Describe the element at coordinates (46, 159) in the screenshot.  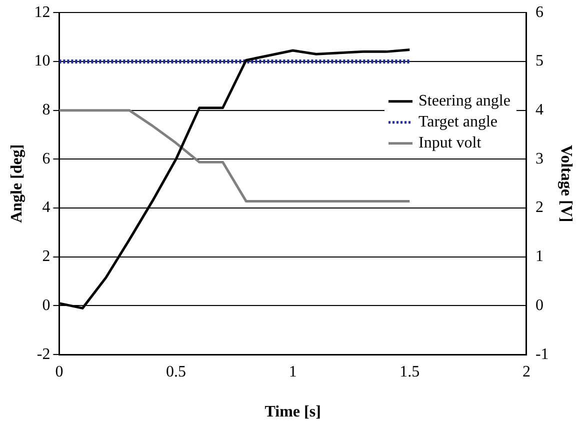
I see `y-tick-label: 6` at that location.